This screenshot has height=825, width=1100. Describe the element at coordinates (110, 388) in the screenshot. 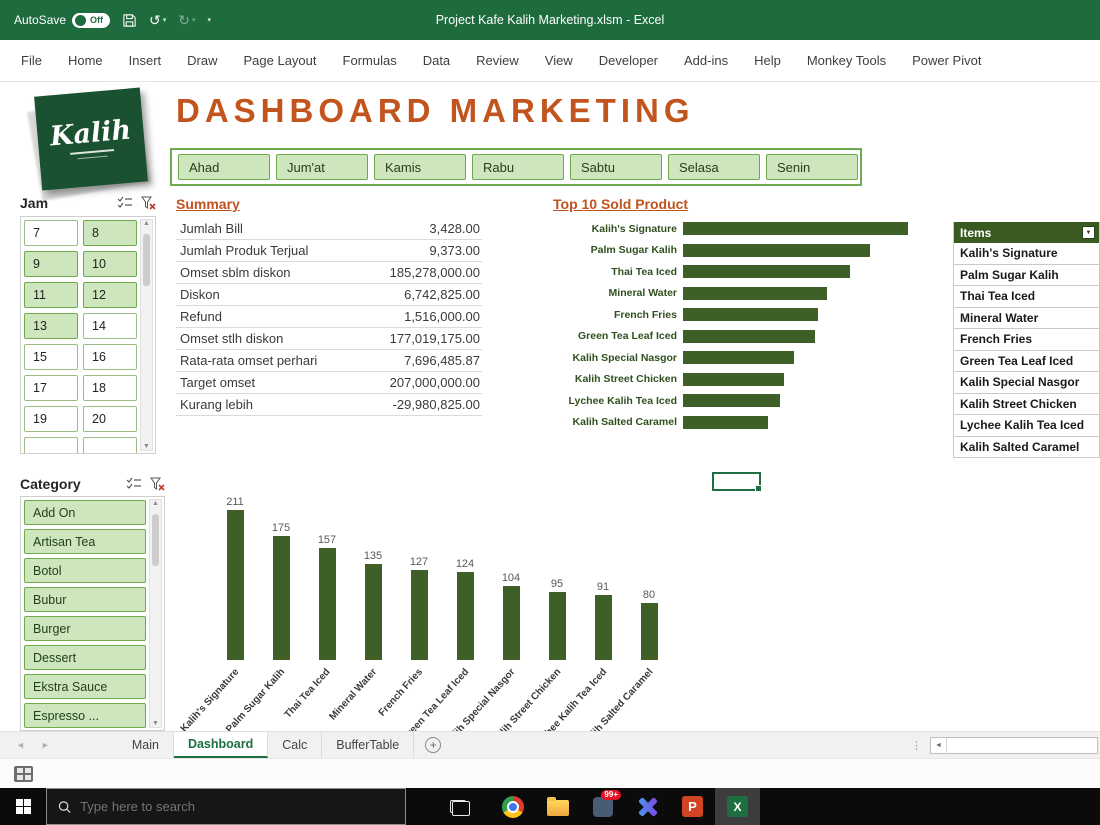

I see `jam-slicer-item-18: 18` at that location.